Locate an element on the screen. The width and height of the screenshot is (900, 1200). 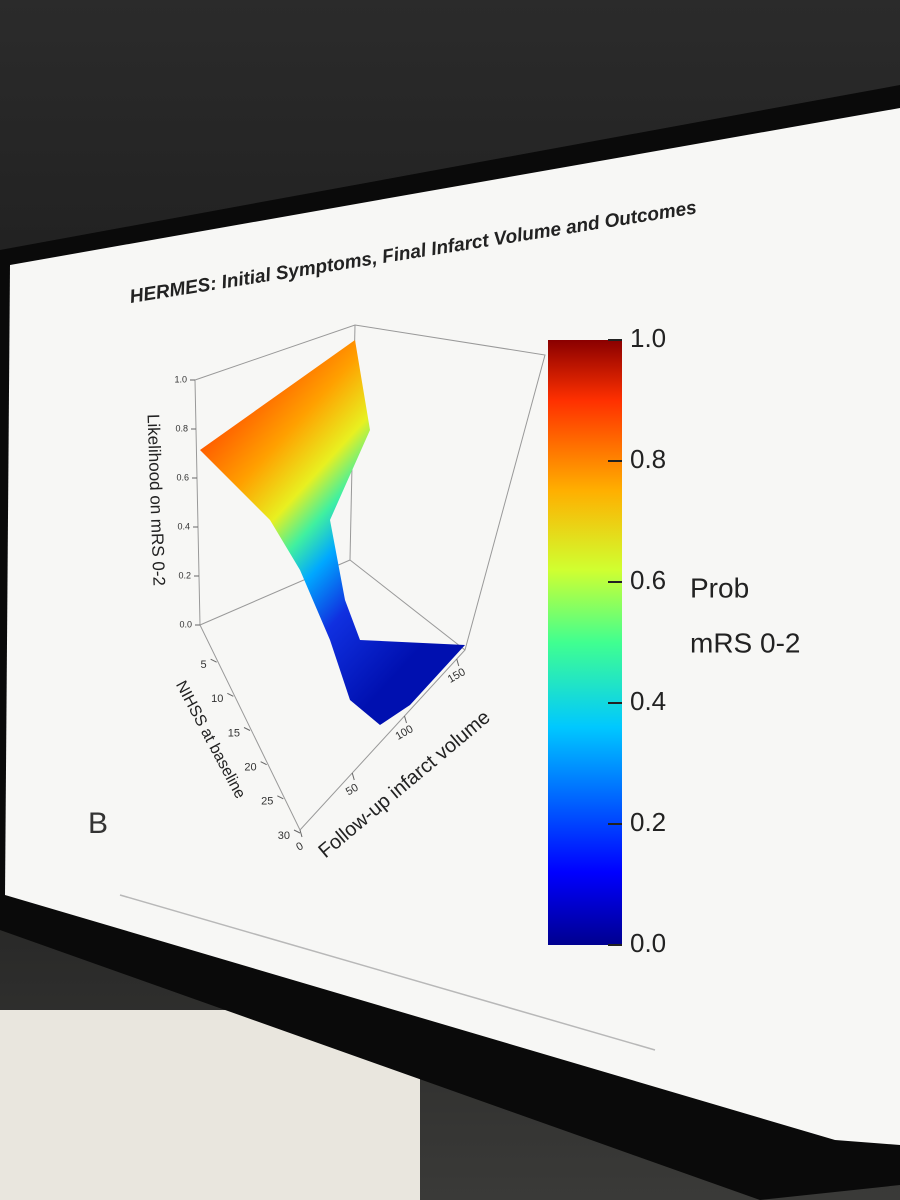
probability-surface is located at coordinates (332, 532).